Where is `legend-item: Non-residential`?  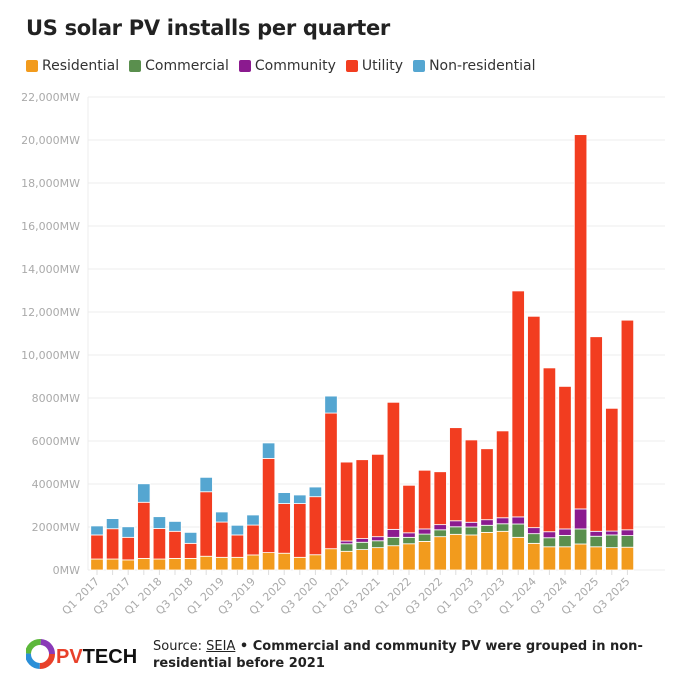
legend-item: Non-residential is located at coordinates (474, 66).